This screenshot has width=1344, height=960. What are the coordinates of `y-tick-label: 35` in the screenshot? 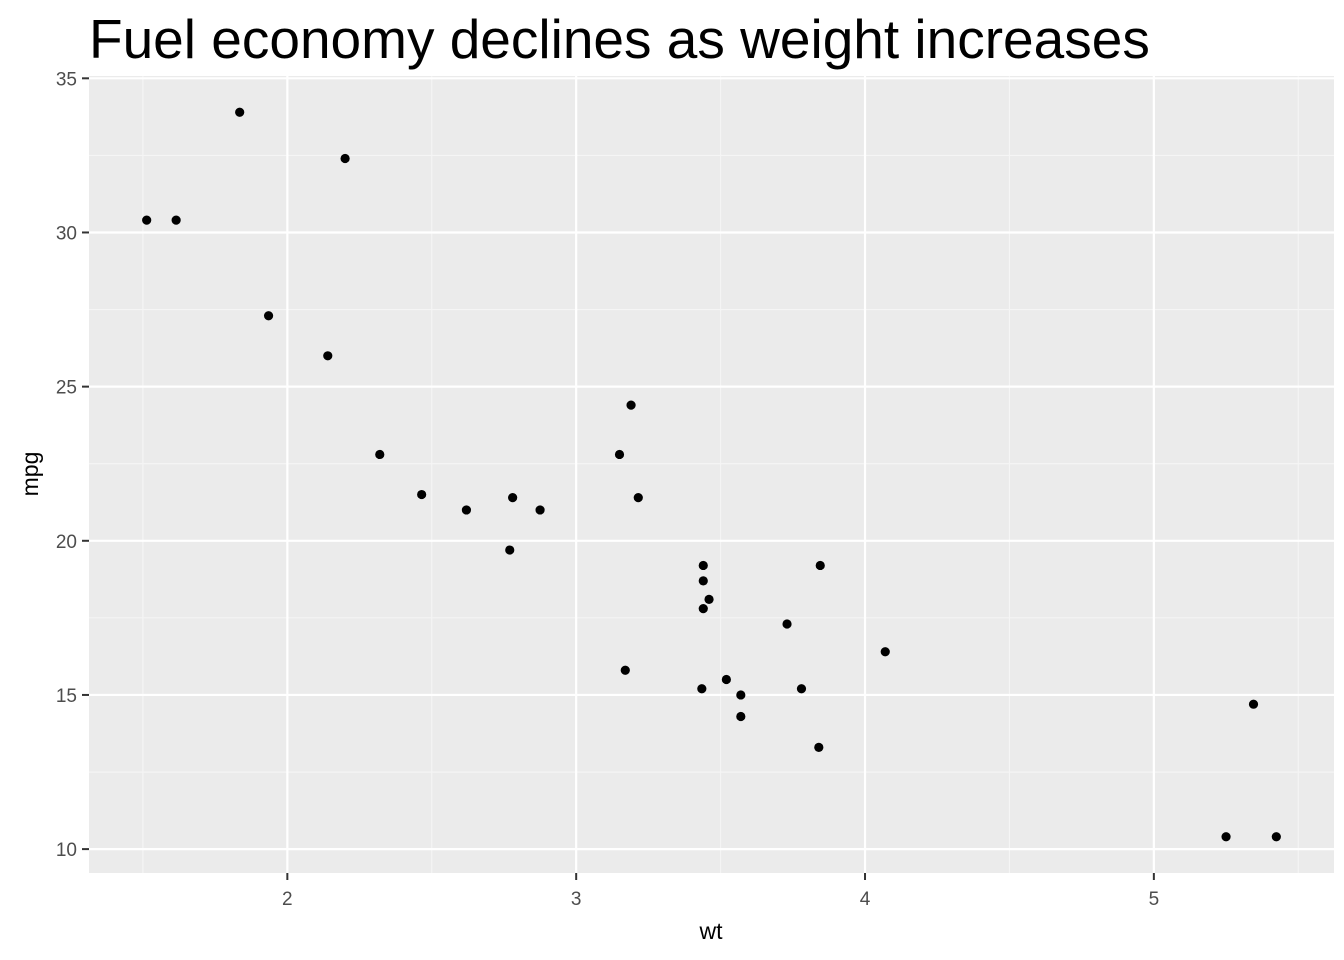 It's located at (66, 79).